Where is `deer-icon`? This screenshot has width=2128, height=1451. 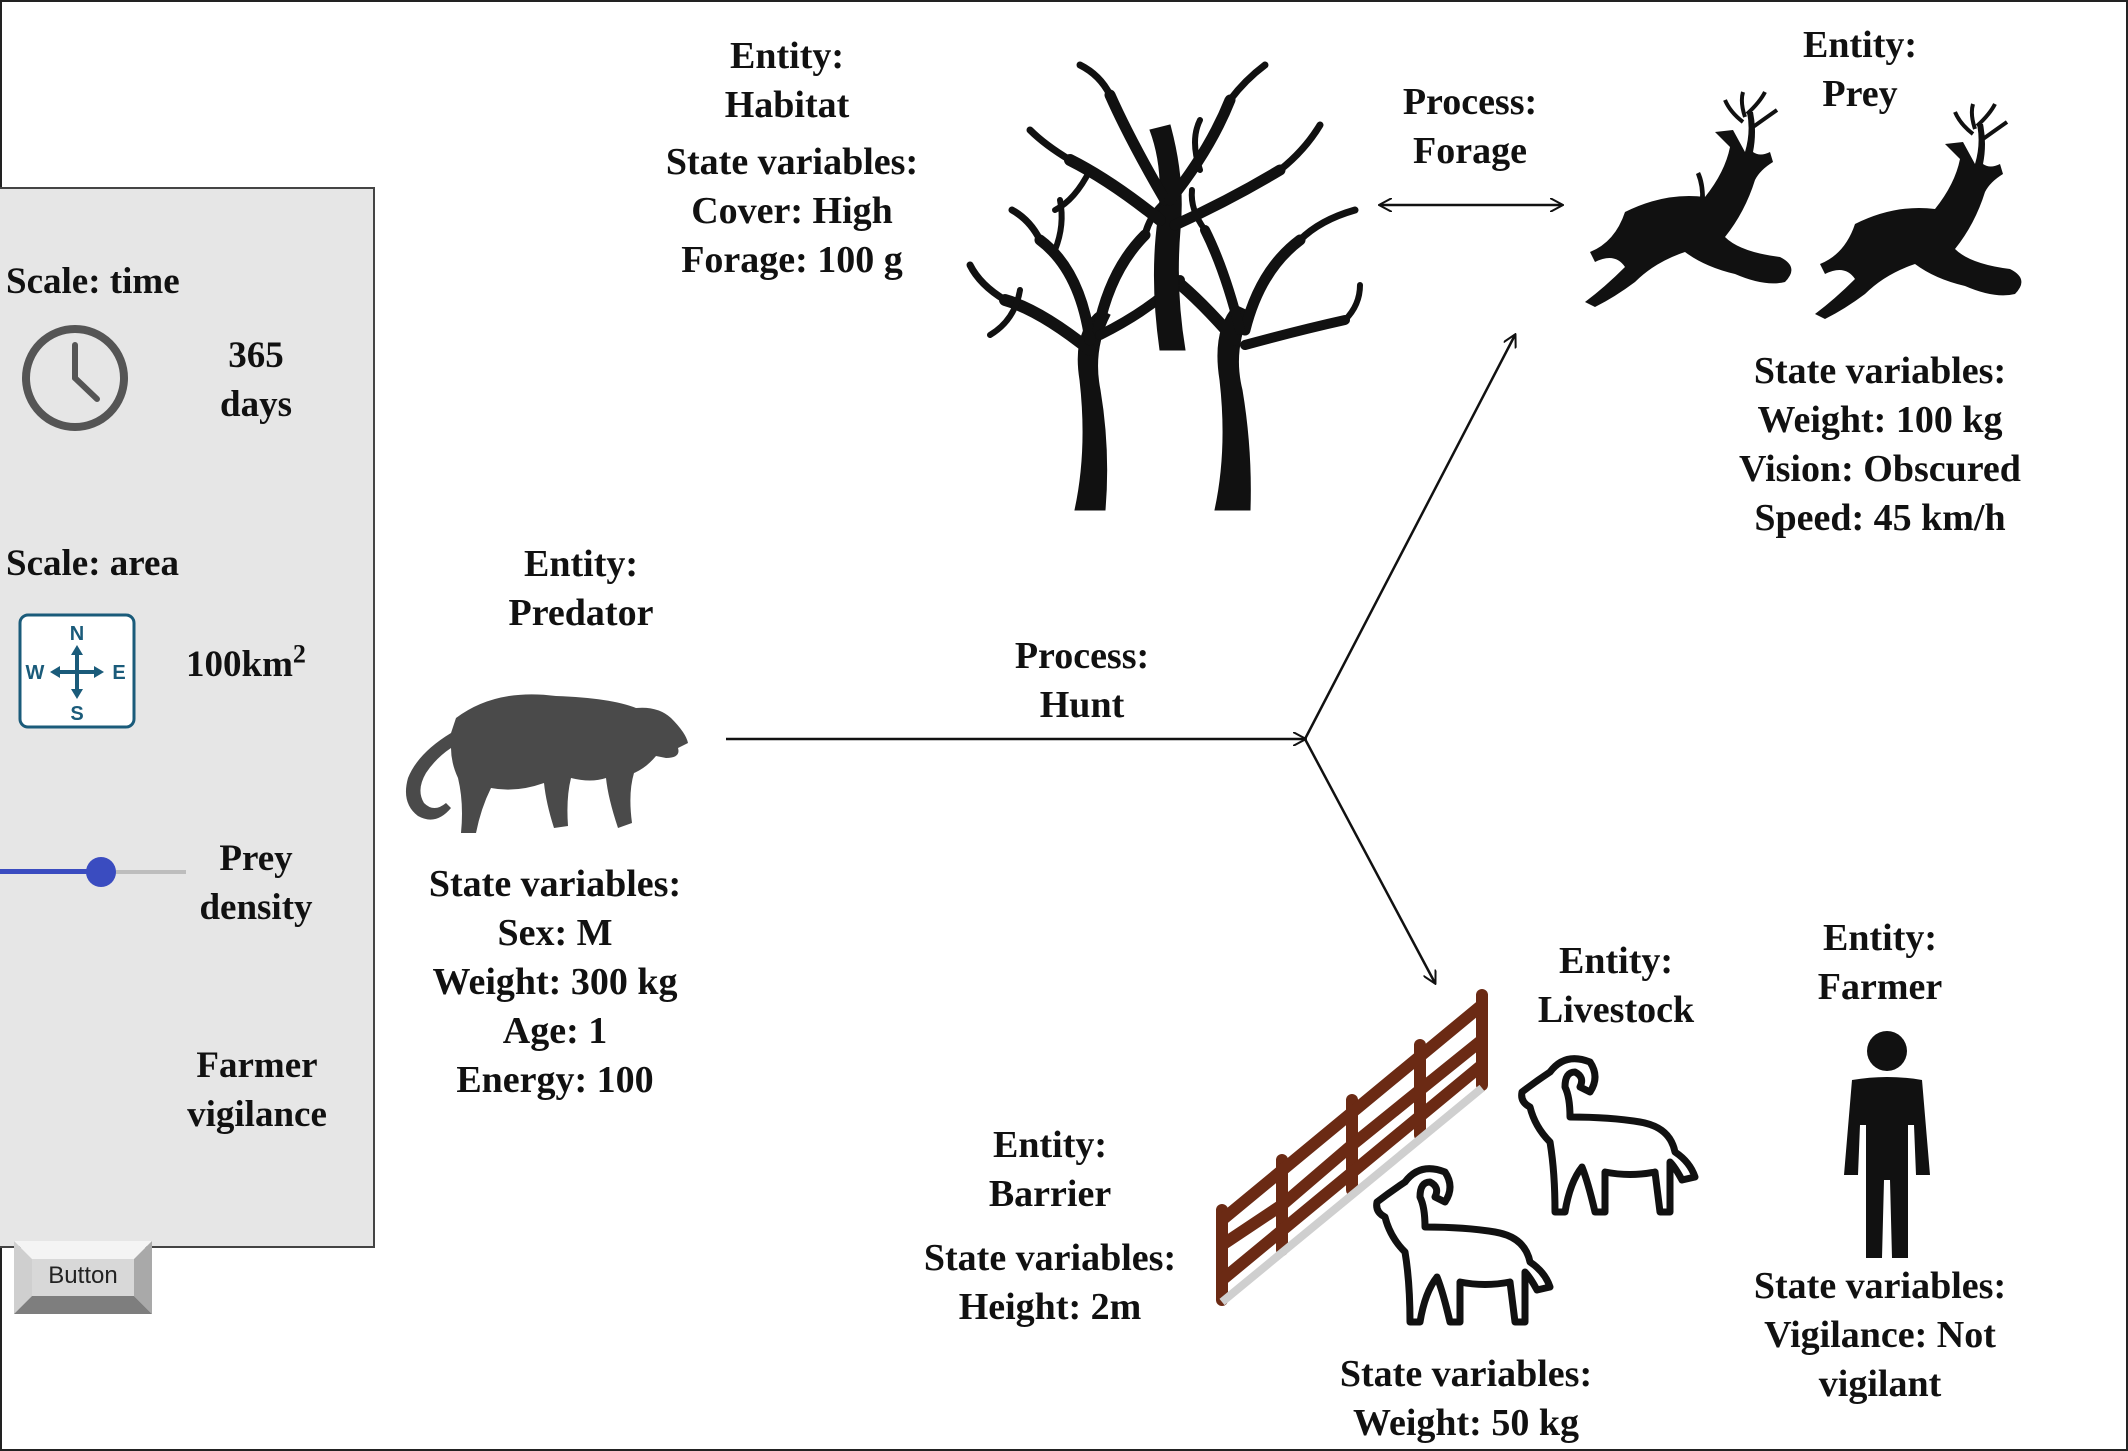 deer-icon is located at coordinates (1803, 205).